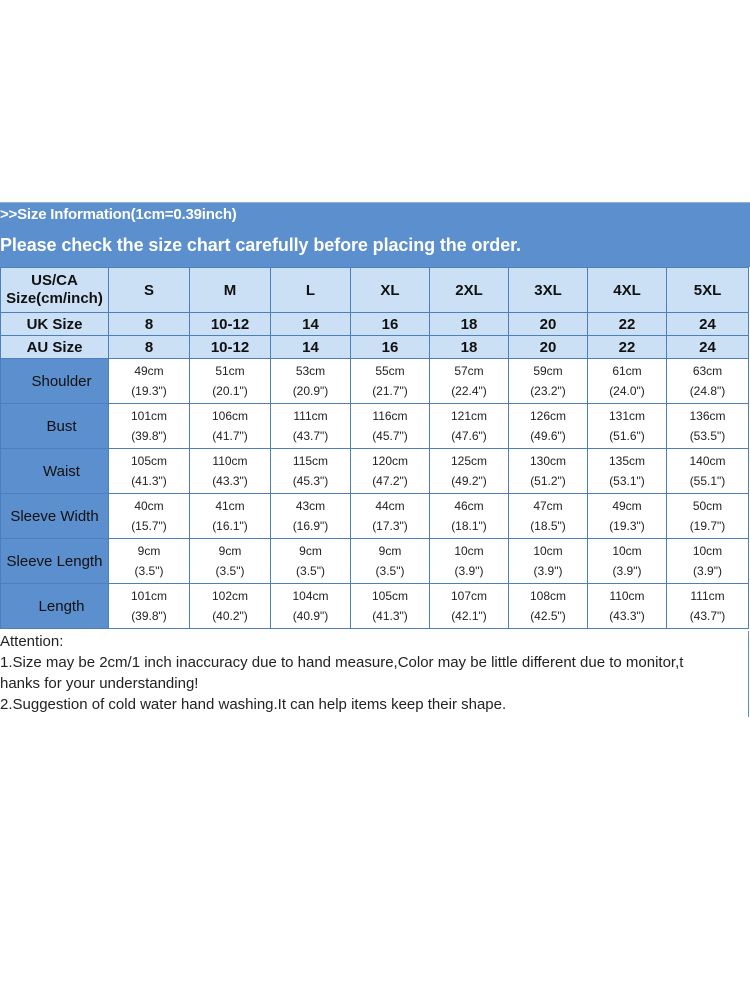 This screenshot has height=1000, width=750. What do you see at coordinates (469, 324) in the screenshot?
I see `uk-size-cell: 18` at bounding box center [469, 324].